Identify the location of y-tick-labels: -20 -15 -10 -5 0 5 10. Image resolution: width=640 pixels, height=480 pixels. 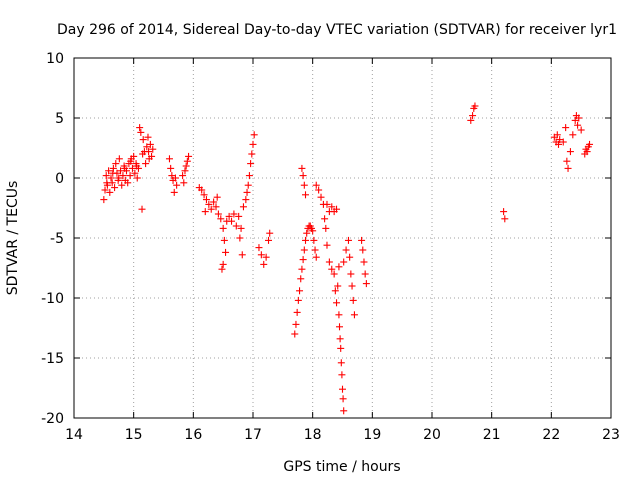
(52, 239).